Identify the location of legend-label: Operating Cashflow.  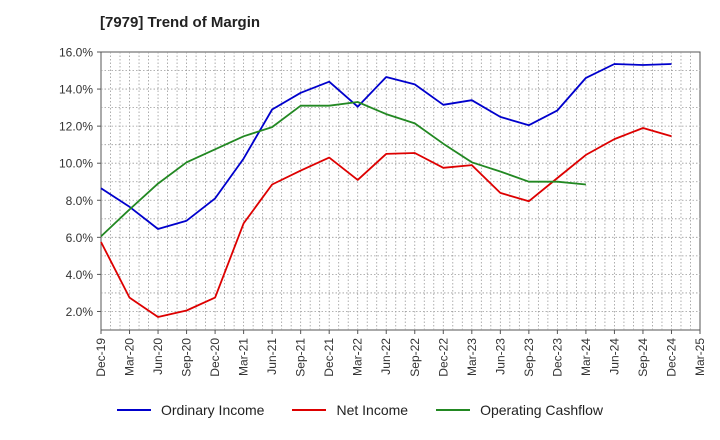
(542, 410).